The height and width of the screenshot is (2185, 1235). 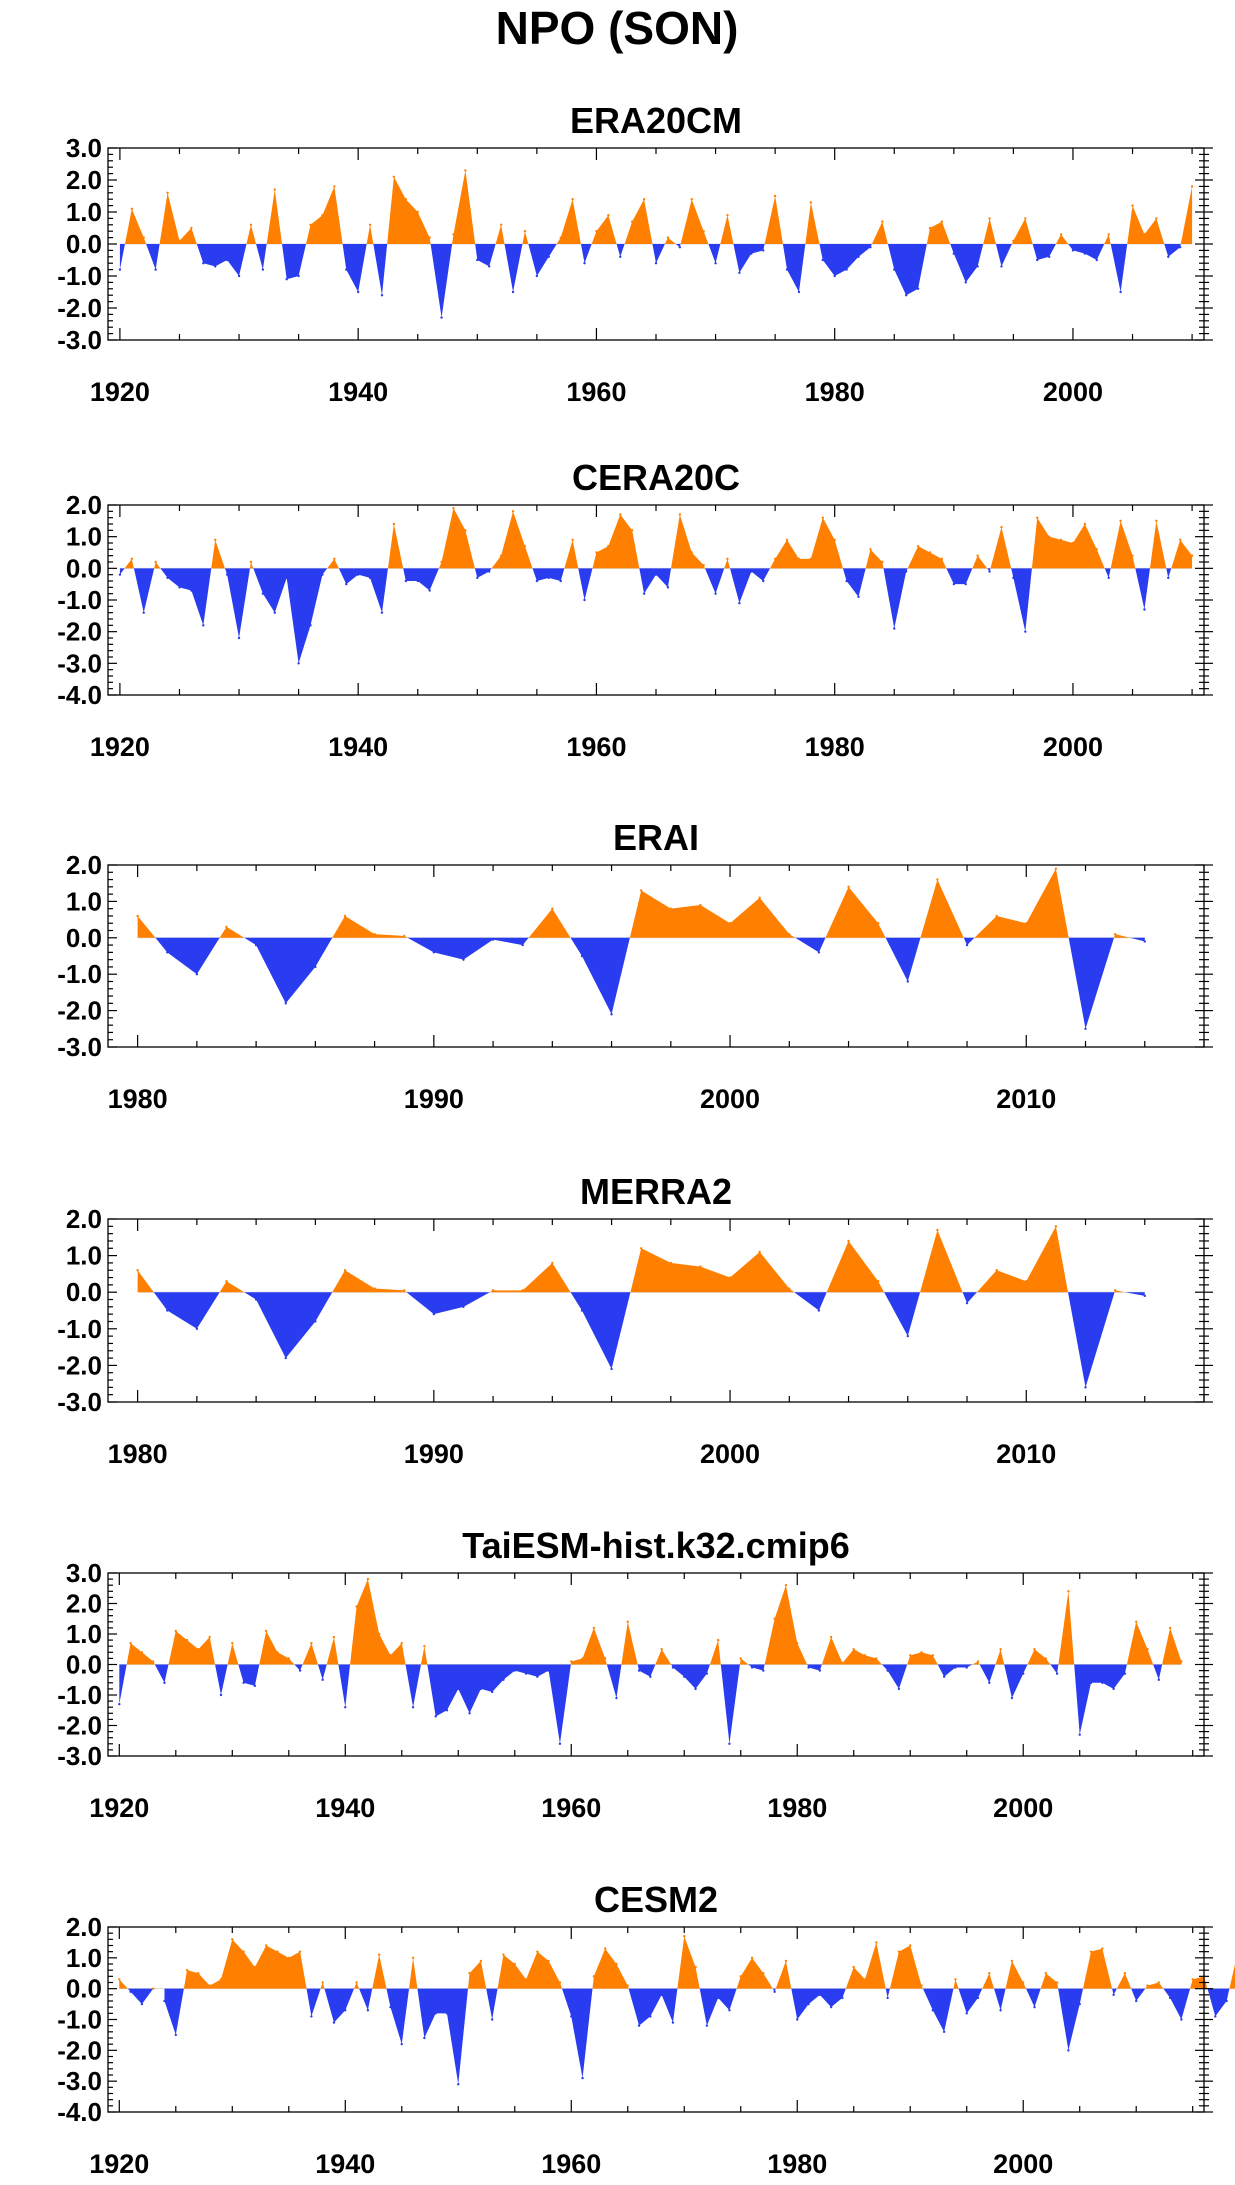 What do you see at coordinates (138, 1099) in the screenshot?
I see `x-tick-label: 1980` at bounding box center [138, 1099].